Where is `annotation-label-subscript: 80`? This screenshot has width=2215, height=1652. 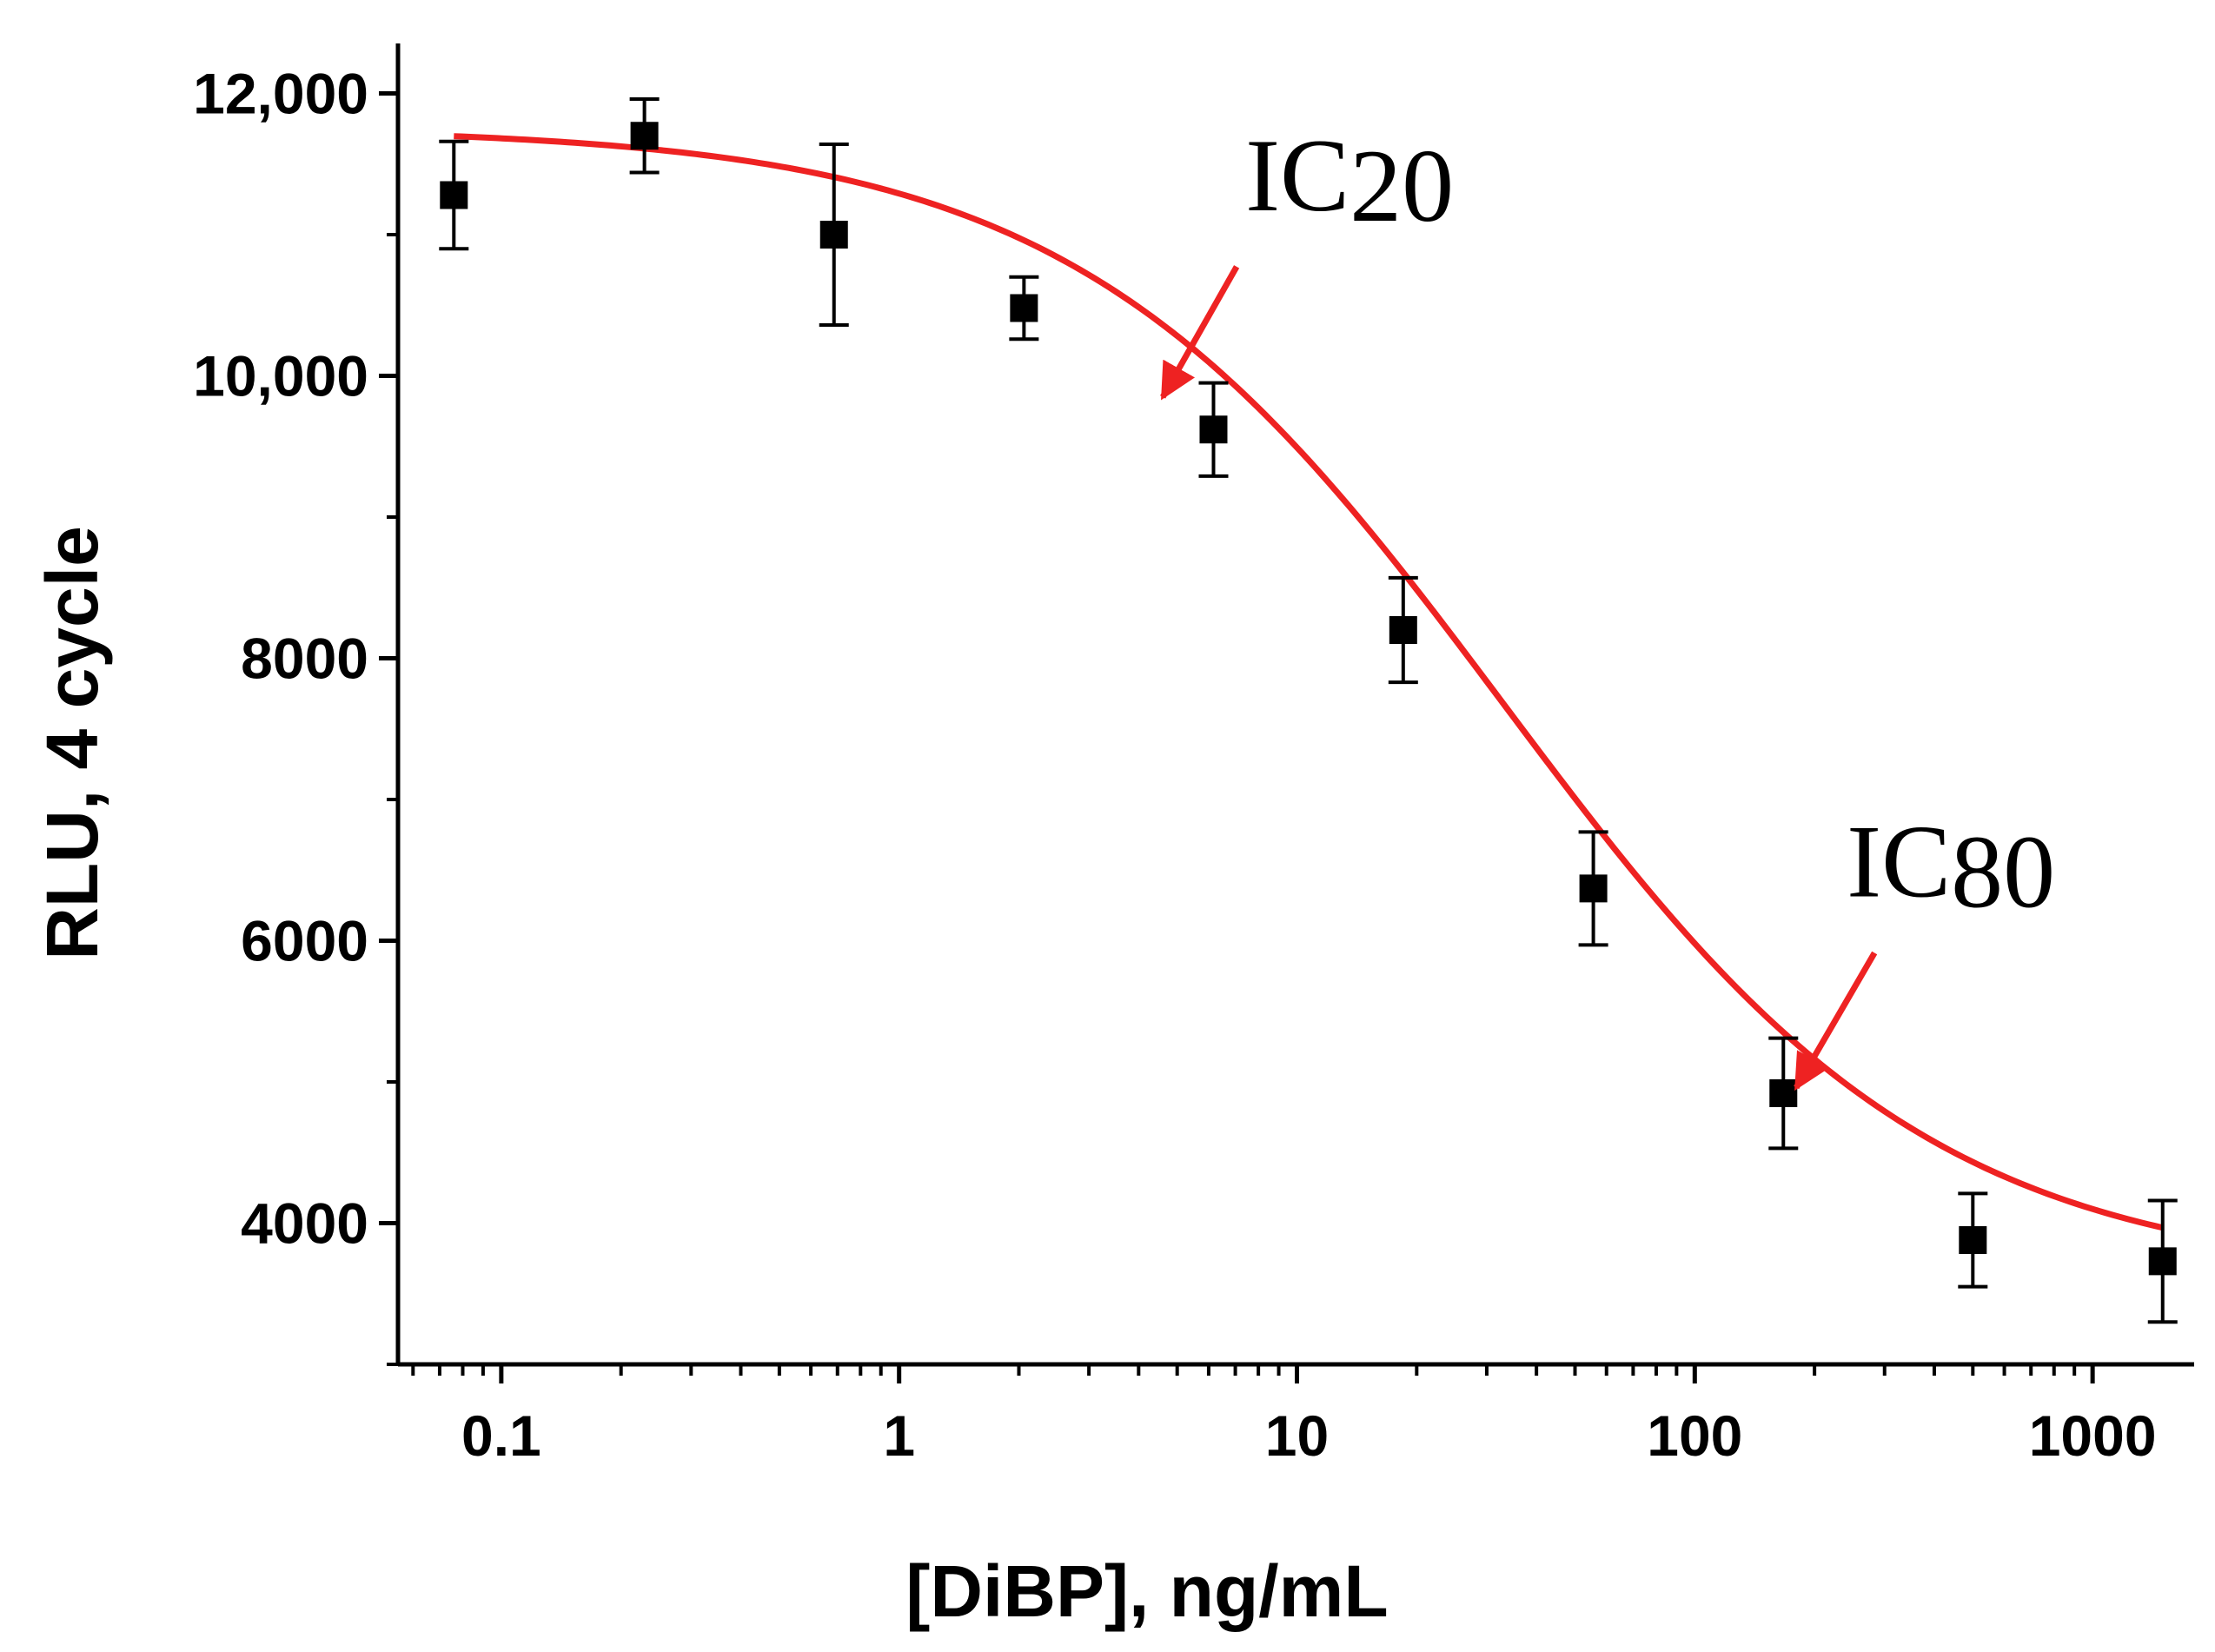 annotation-label-subscript: 80 is located at coordinates (2003, 872).